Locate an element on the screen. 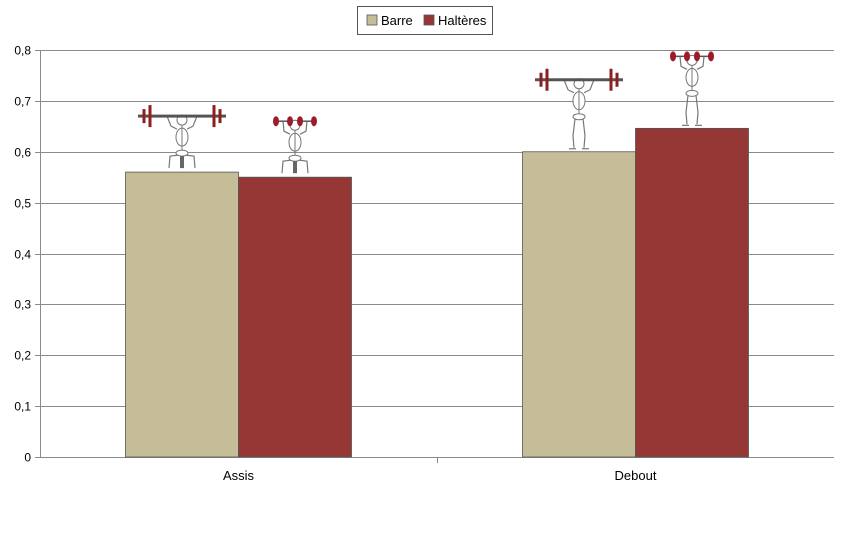  y-axis: 0 0,1 0,2 0,3 0,4 0,5 0,6 0,7 0,8 is located at coordinates (27, 254).